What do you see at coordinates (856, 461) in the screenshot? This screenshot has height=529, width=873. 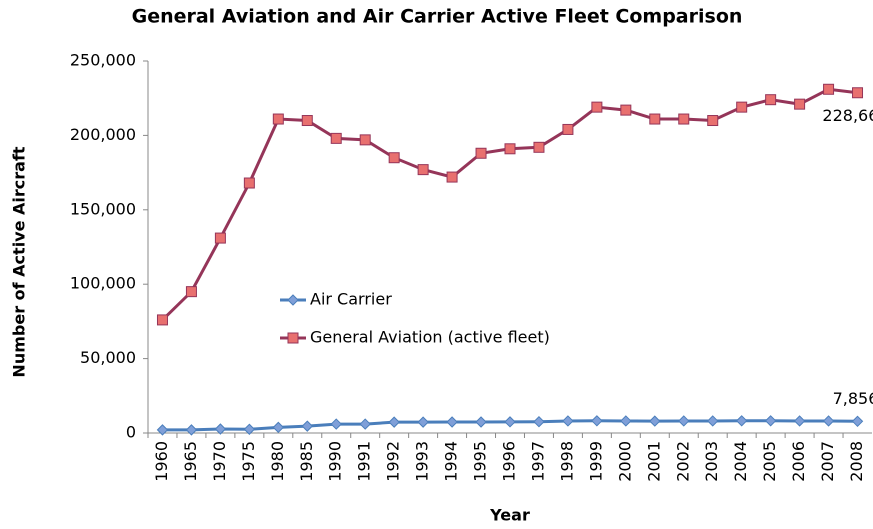 I see `x-tick-label: 2008` at bounding box center [856, 461].